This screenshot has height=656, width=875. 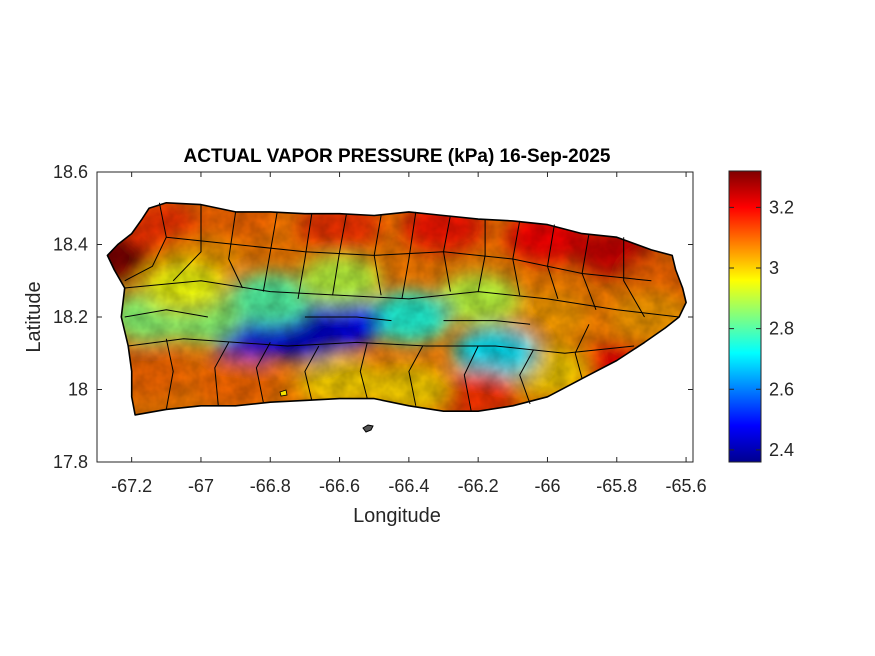 I want to click on x-tick-label: -66.6, so click(x=339, y=486).